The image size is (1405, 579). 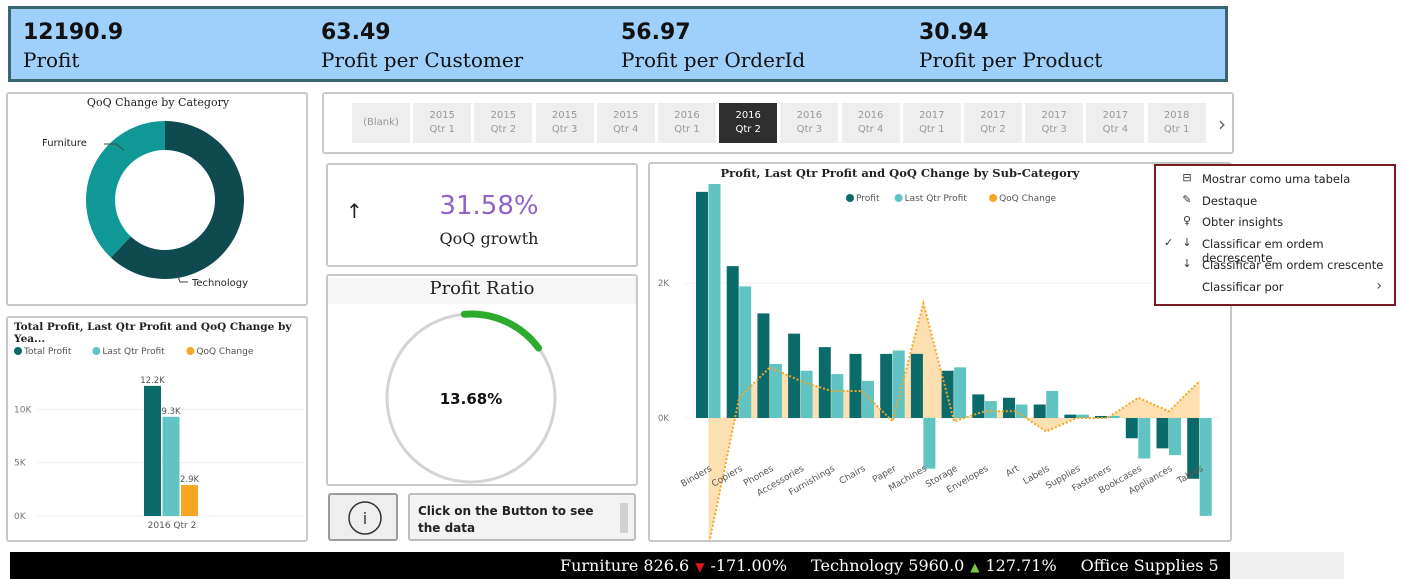 What do you see at coordinates (20, 517) in the screenshot?
I see `y-tick-label: 0K` at bounding box center [20, 517].